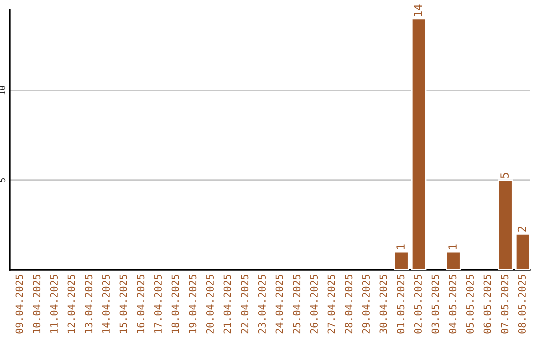 The height and width of the screenshot is (340, 540). Describe the element at coordinates (193, 304) in the screenshot. I see `x-tick-label: 19.04.2025` at that location.